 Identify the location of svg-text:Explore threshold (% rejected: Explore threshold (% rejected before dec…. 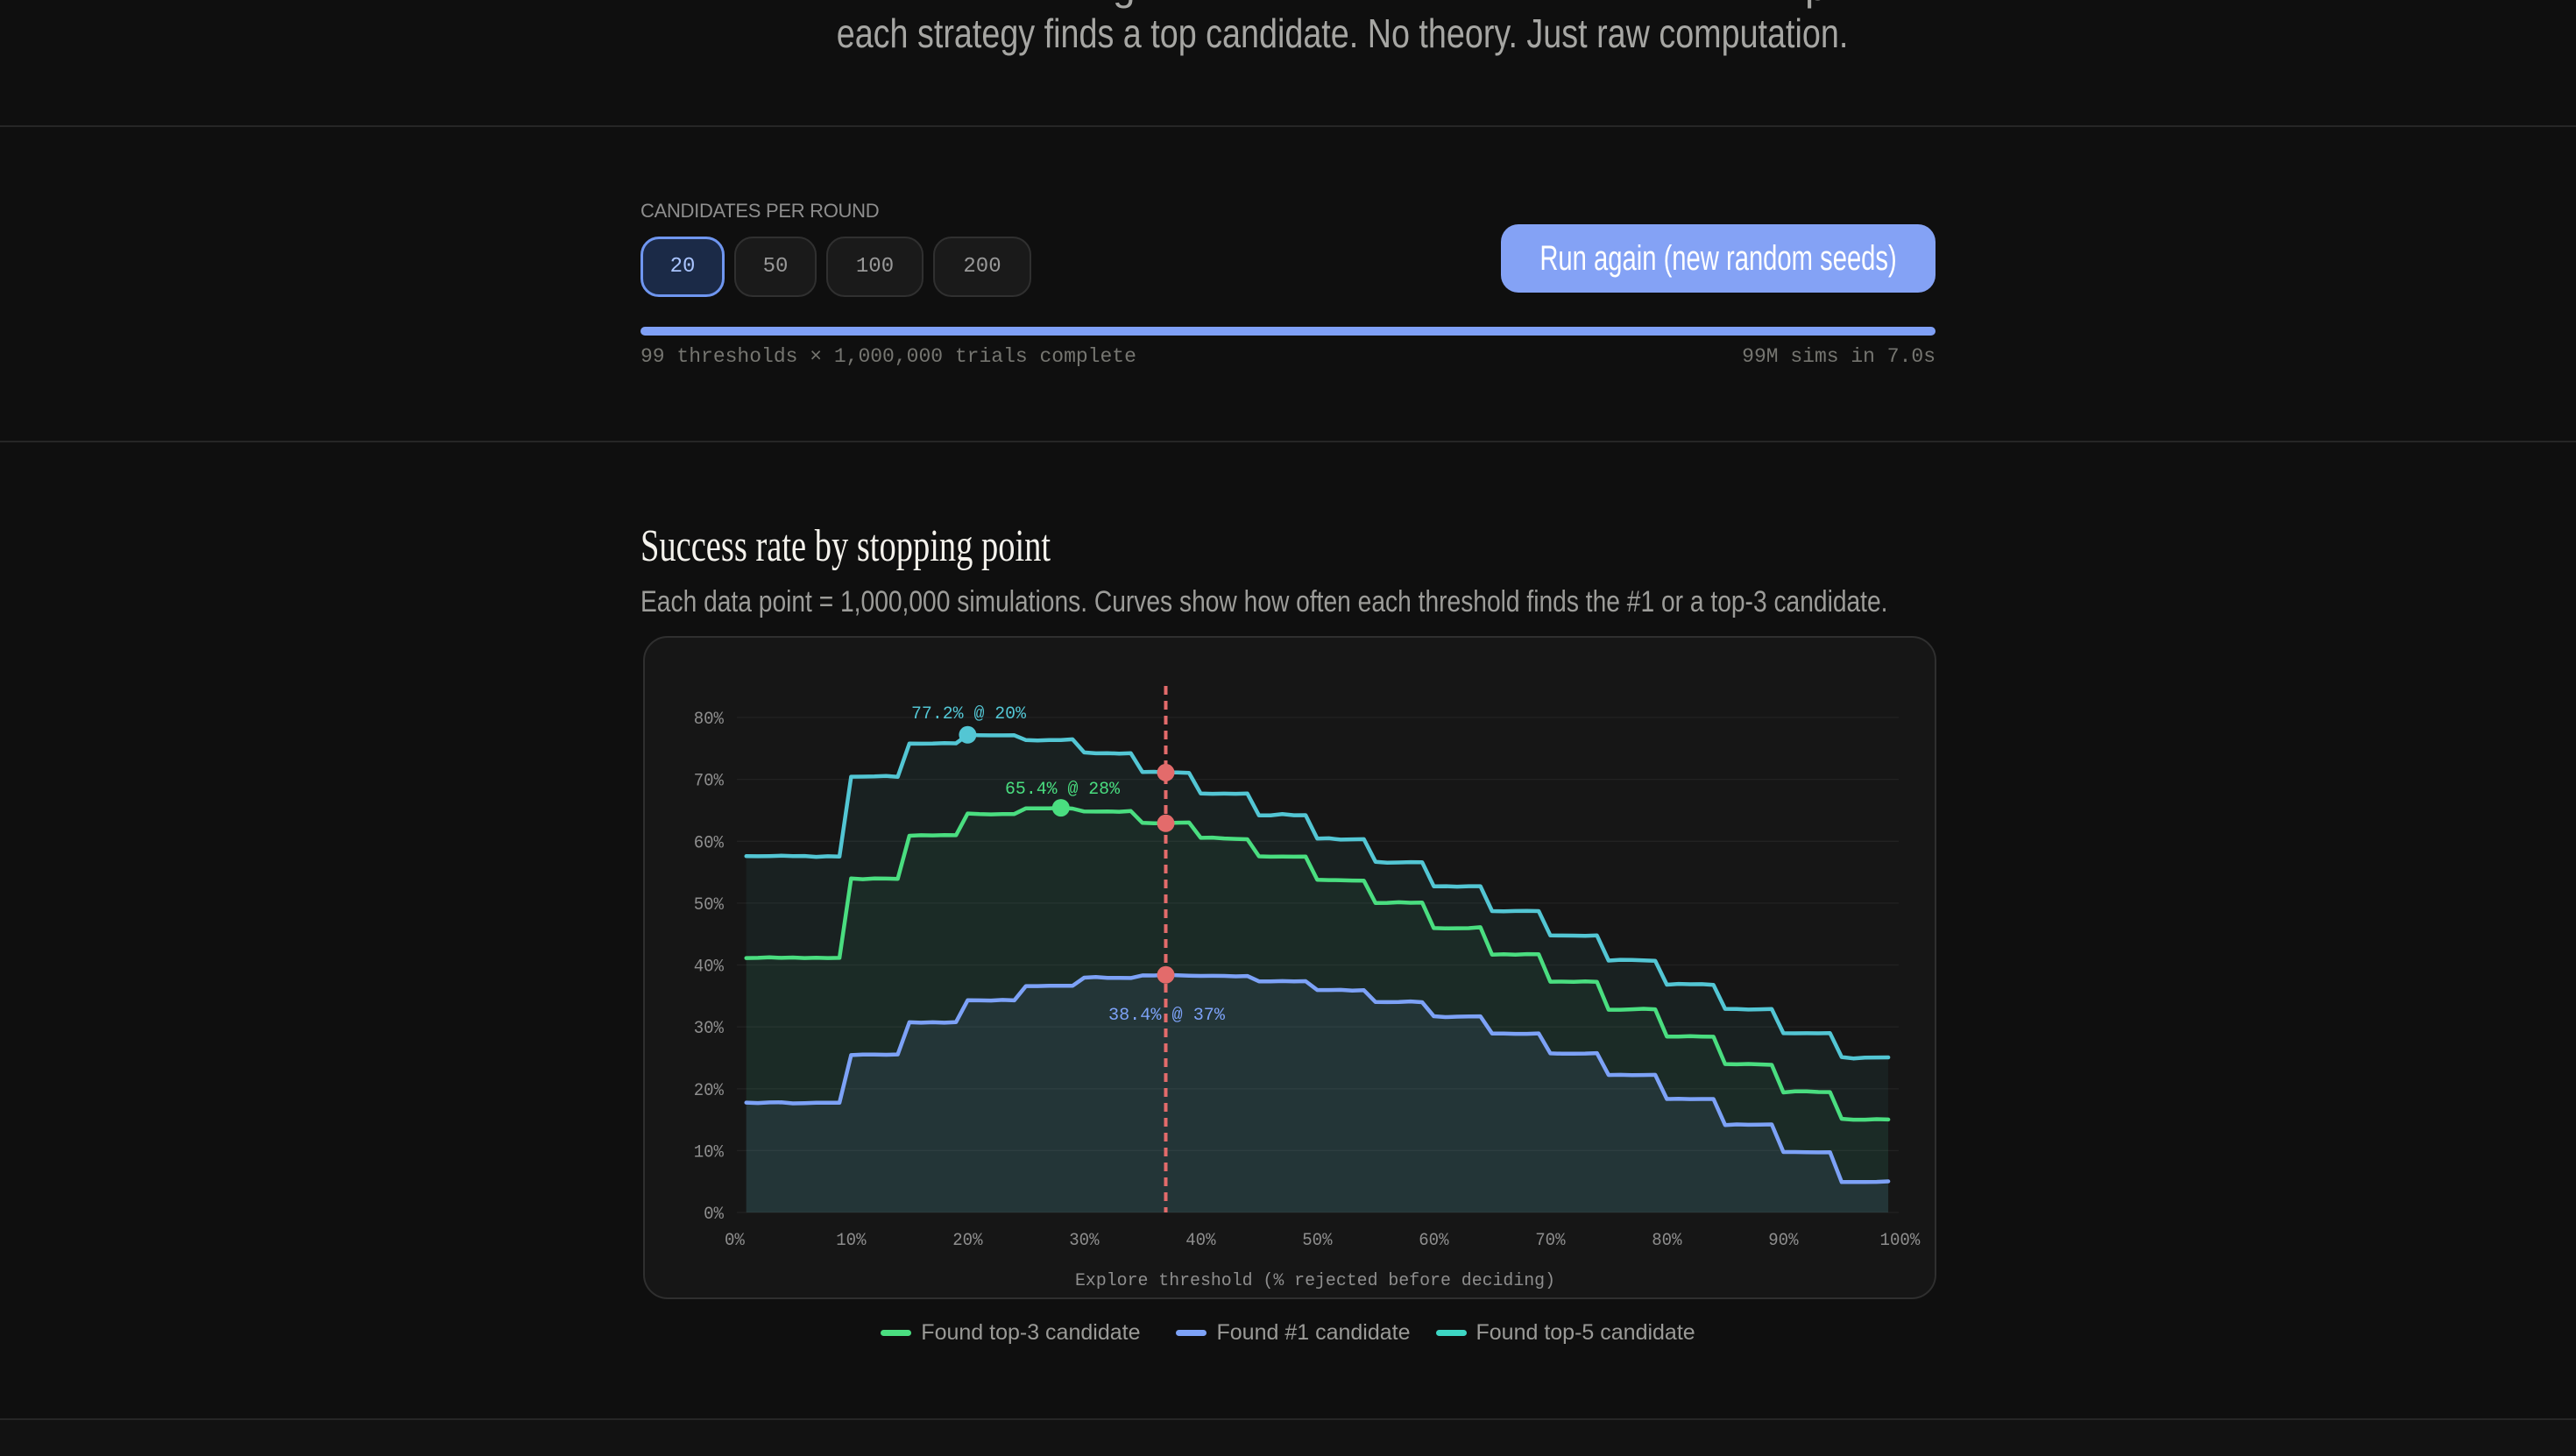
(1315, 1281).